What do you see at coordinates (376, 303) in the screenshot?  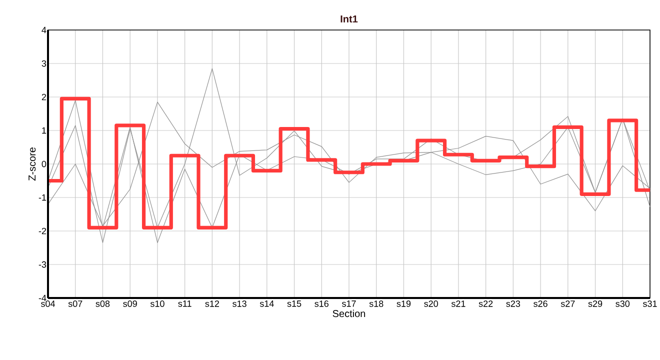 I see `x-tick-label: s18` at bounding box center [376, 303].